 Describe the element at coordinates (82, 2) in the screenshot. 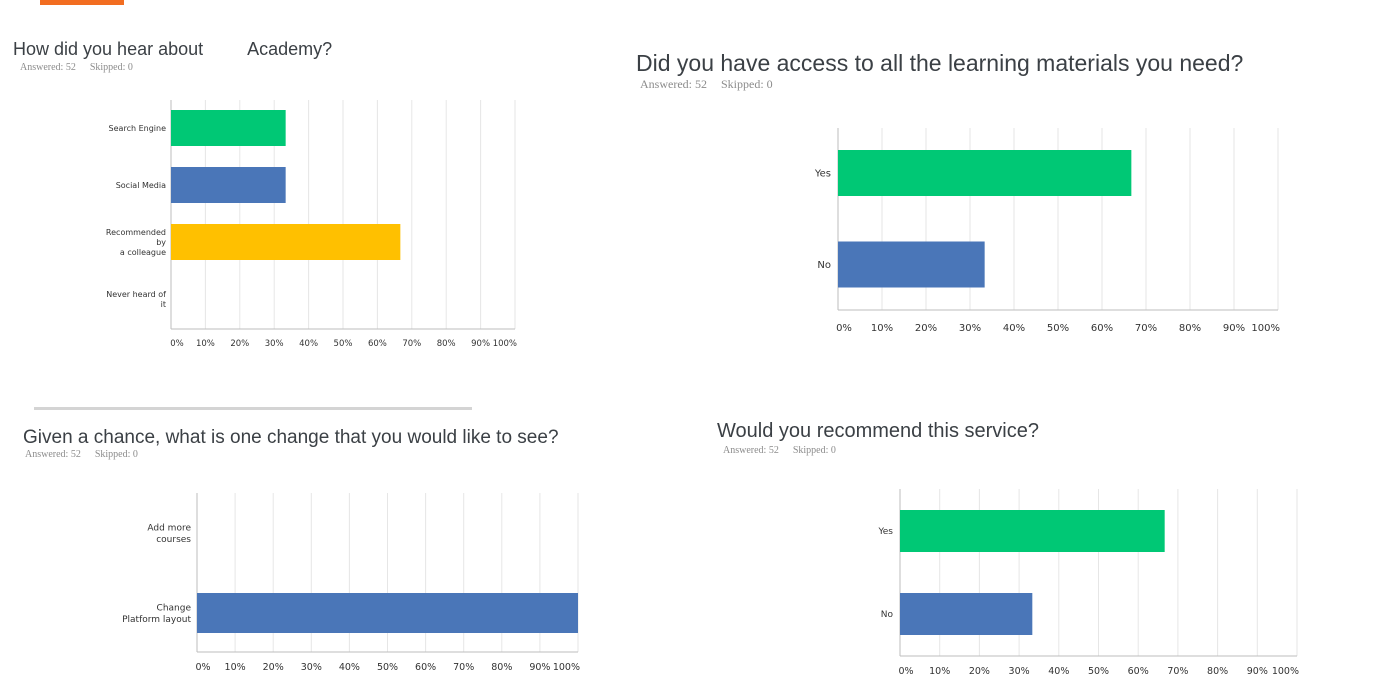

I see `accent-bar` at that location.